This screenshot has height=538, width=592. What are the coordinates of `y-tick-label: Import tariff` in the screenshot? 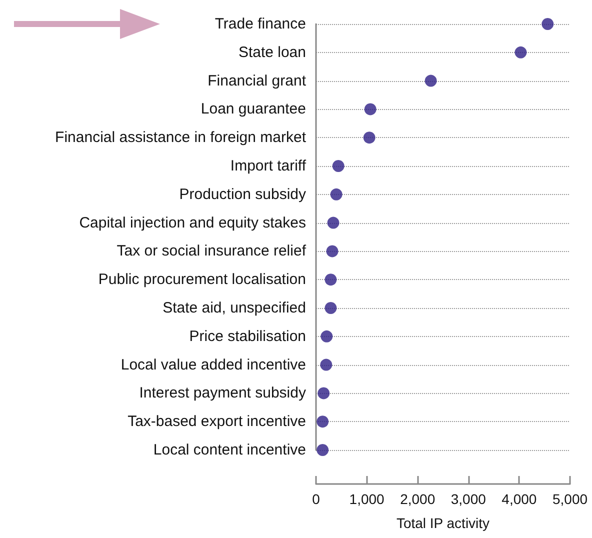 It's located at (268, 166).